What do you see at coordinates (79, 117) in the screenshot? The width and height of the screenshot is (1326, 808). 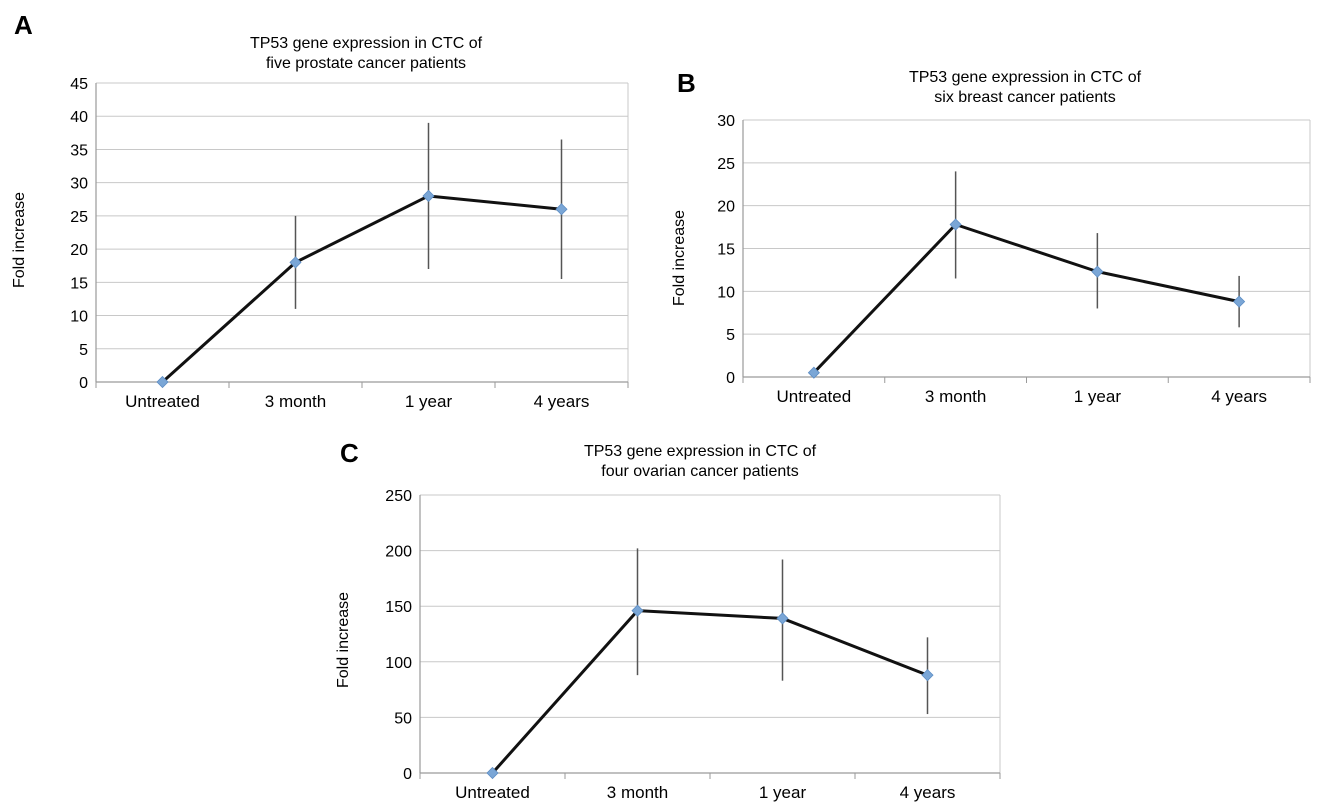 I see `y-tick-label: 40` at bounding box center [79, 117].